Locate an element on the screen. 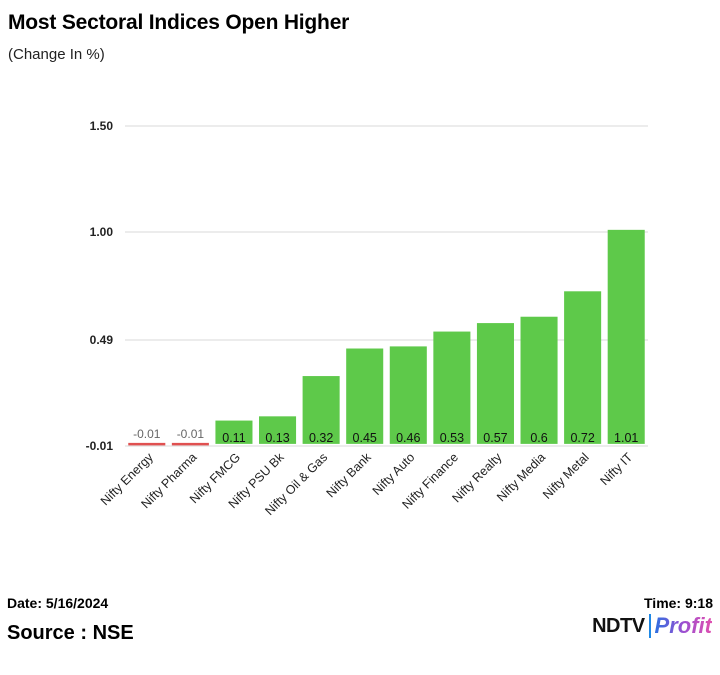 This screenshot has width=720, height=675. x-tick-label: Nifty Bank is located at coordinates (349, 475).